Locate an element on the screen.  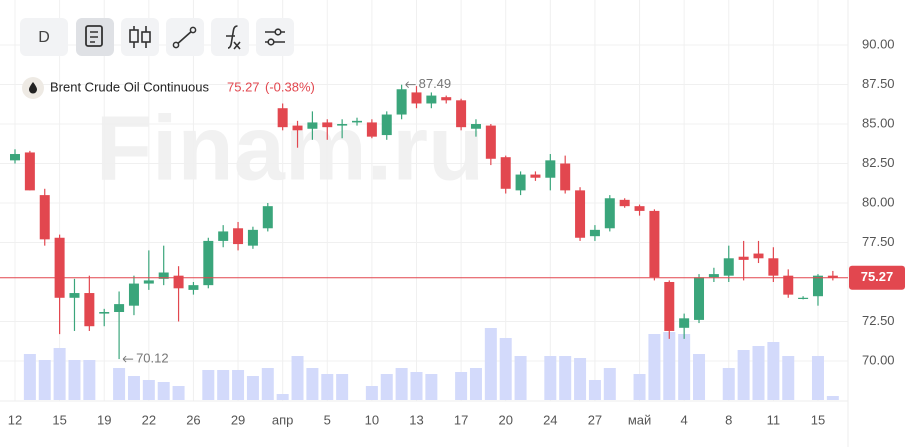
x-tick-label: 5 is located at coordinates (327, 419).